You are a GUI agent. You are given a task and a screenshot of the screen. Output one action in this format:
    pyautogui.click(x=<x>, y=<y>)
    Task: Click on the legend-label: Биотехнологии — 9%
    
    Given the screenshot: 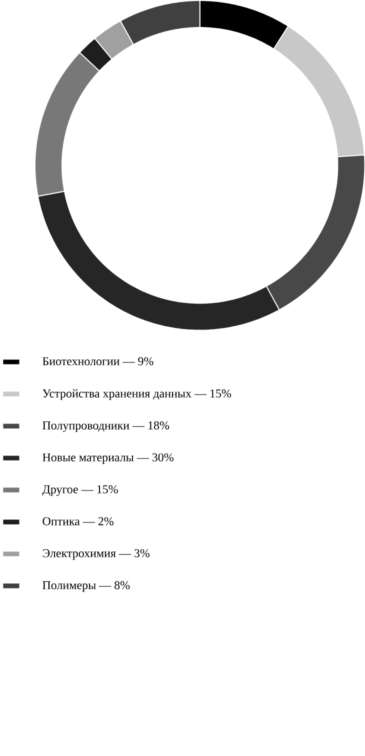 What is the action you would take?
    pyautogui.click(x=98, y=361)
    